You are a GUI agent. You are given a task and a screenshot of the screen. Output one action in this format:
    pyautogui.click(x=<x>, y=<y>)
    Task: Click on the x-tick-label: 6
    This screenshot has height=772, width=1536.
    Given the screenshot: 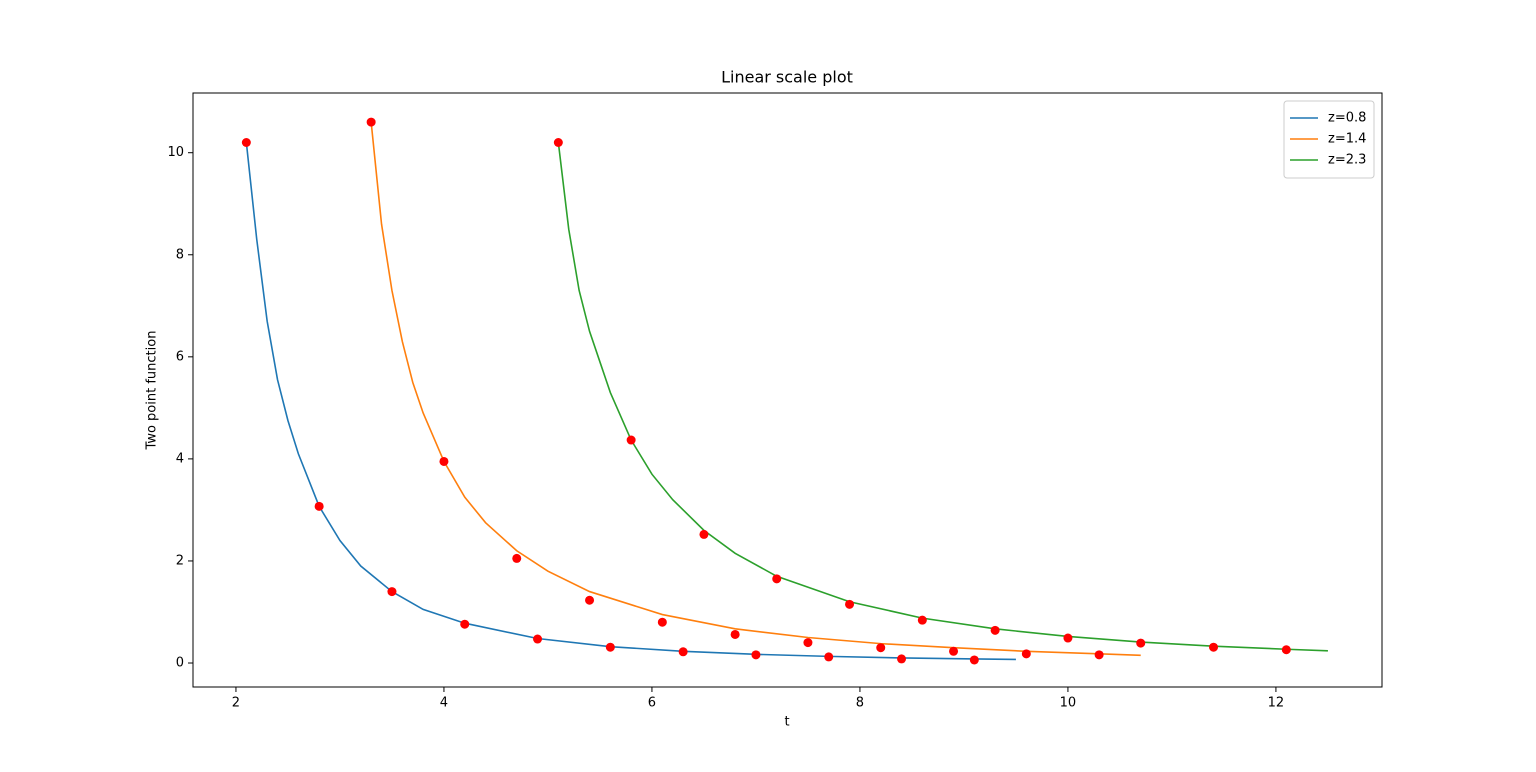 What is the action you would take?
    pyautogui.click(x=652, y=703)
    